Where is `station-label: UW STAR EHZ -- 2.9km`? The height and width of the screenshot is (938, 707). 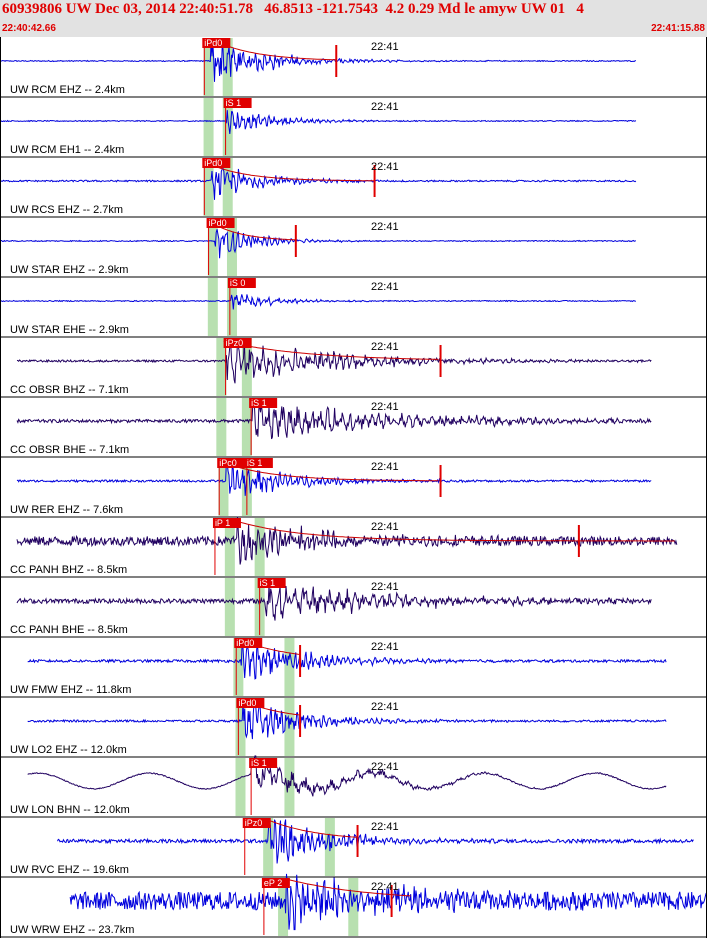
station-label: UW STAR EHZ -- 2.9km is located at coordinates (69, 270).